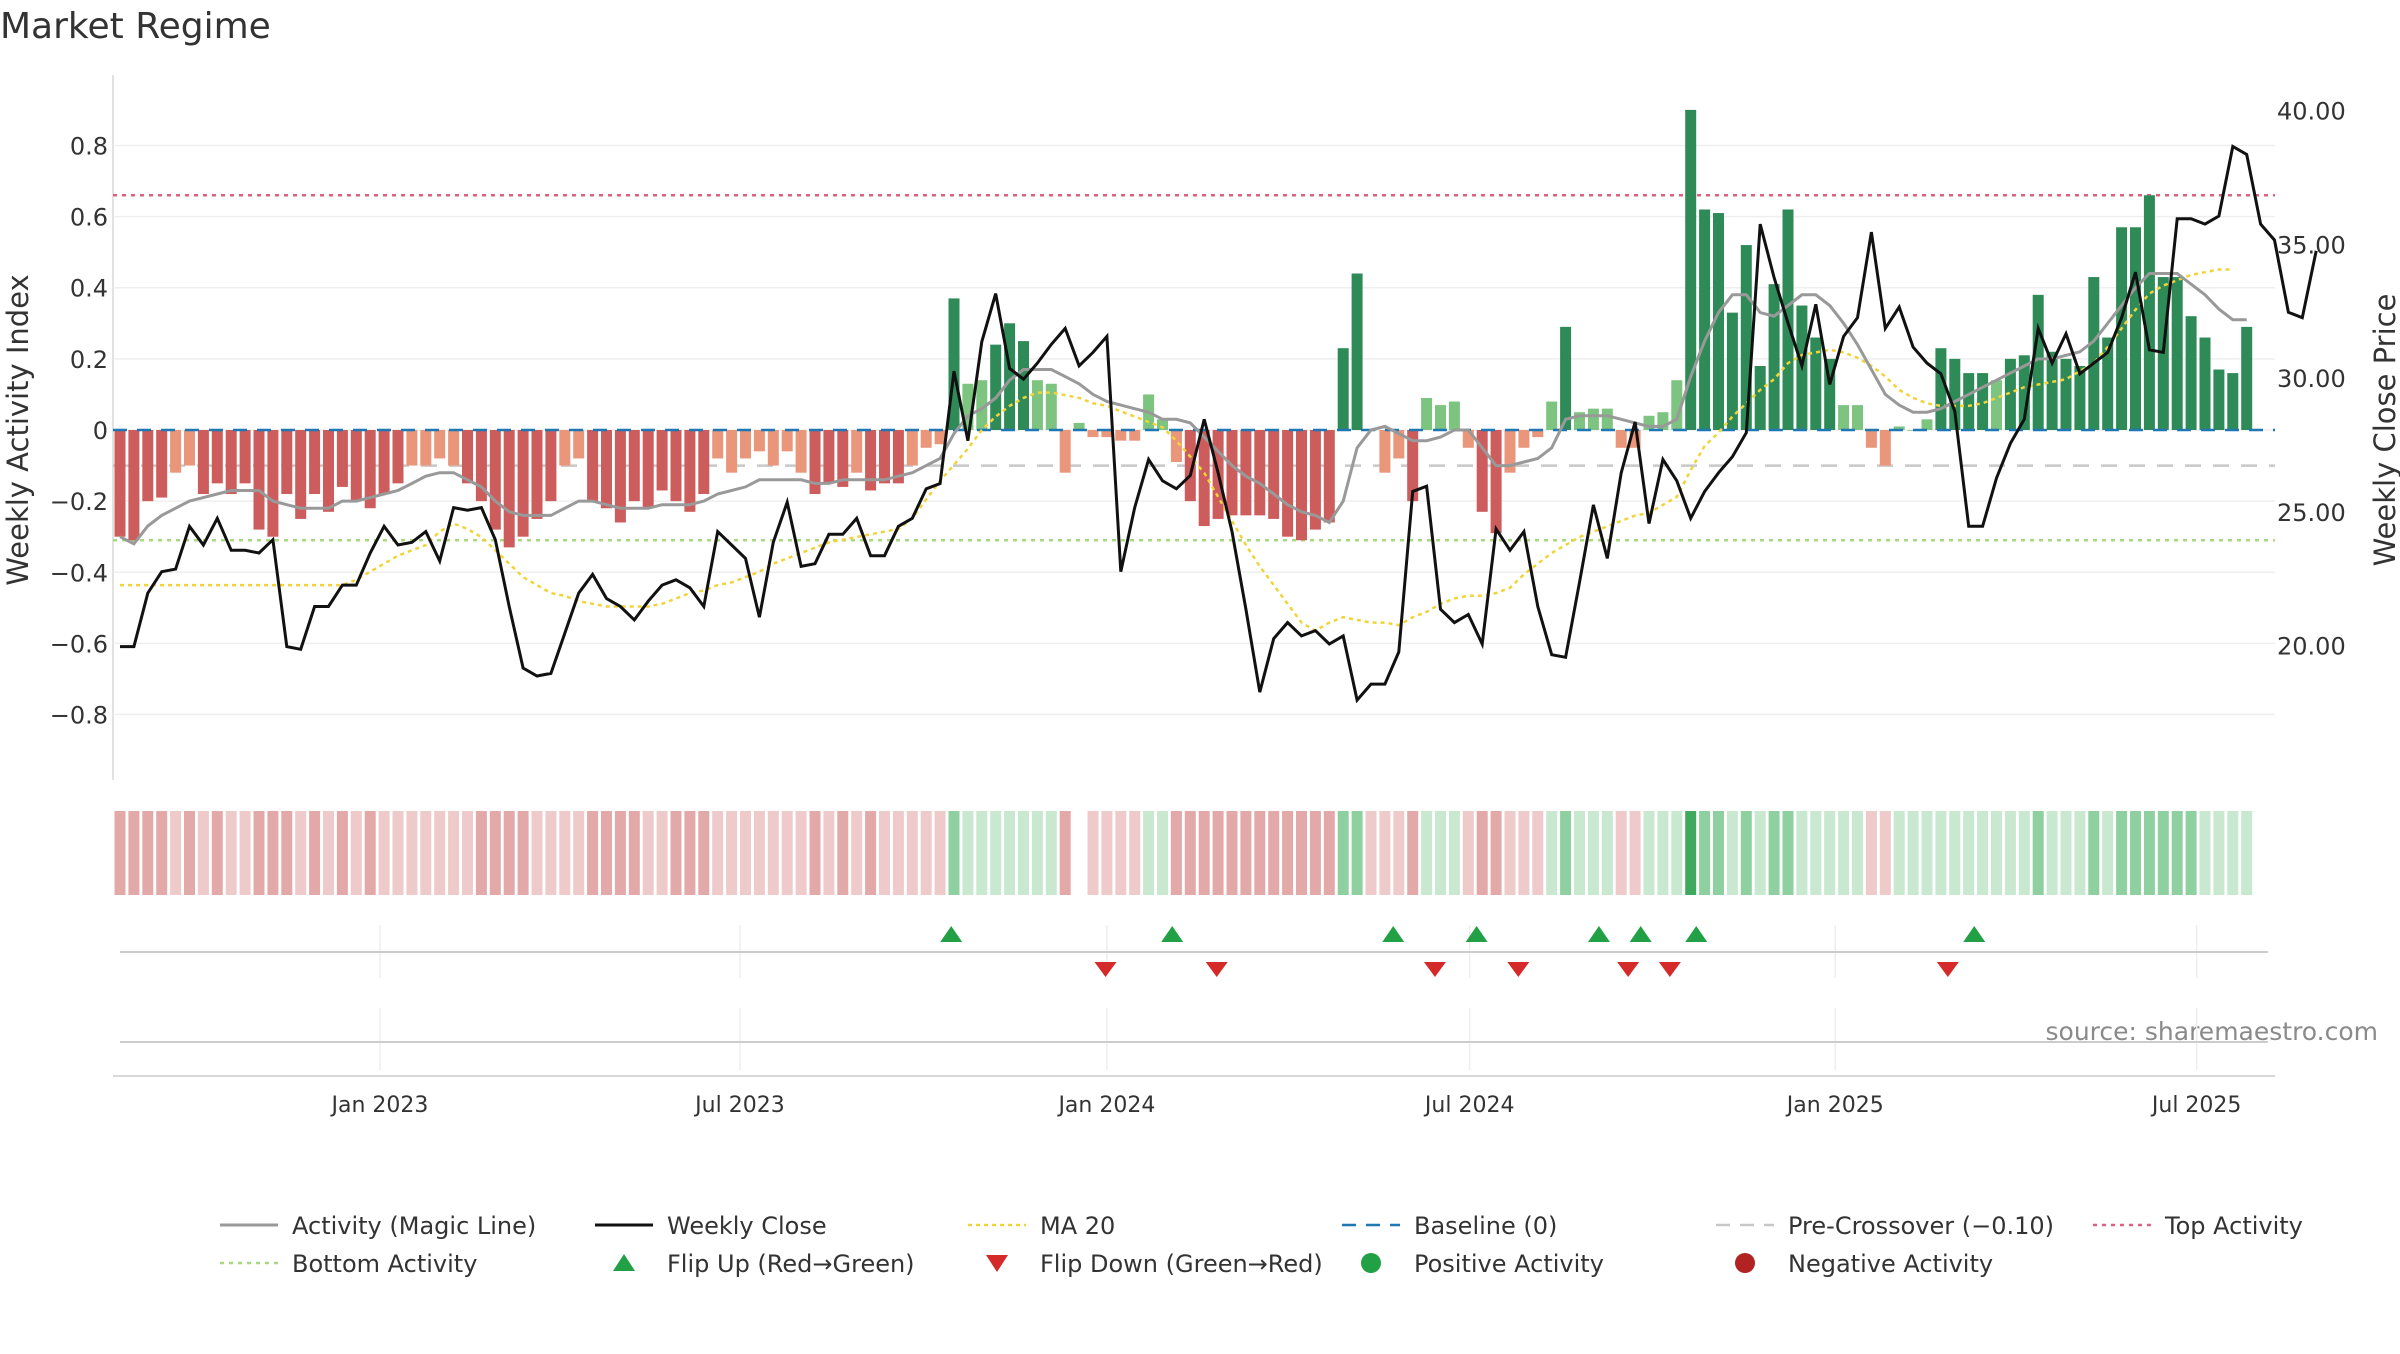 This screenshot has height=1354, width=2400. I want to click on legend-item: Positive Activity, so click(1482, 1264).